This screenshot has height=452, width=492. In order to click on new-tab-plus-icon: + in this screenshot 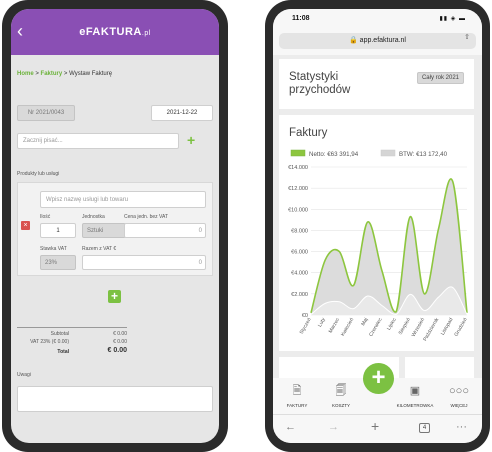, I will do `click(375, 426)`.